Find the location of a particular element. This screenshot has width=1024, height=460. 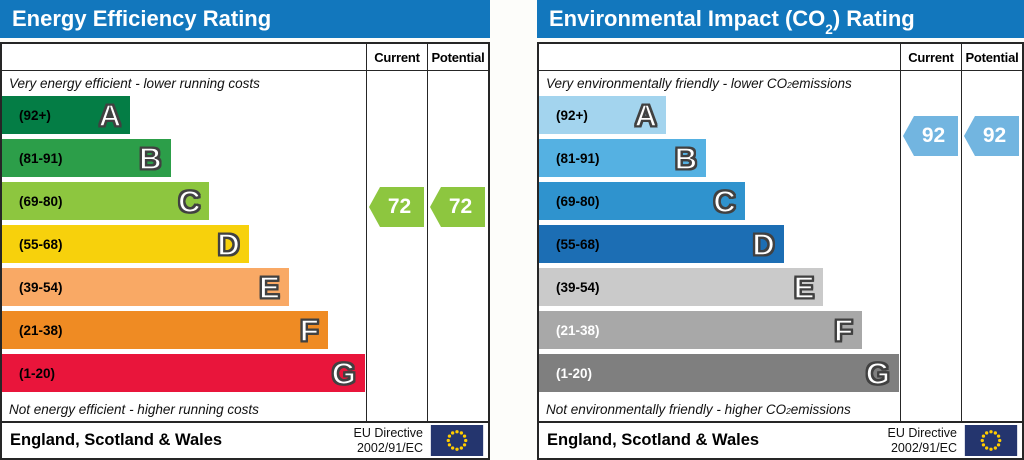

env-bottom-caption-suffix: emissions is located at coordinates (820, 409).